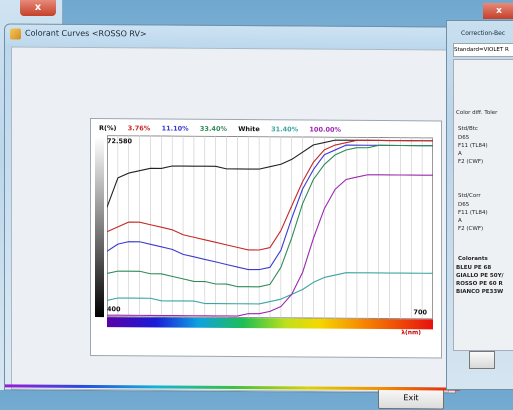 The width and height of the screenshot is (513, 410). Describe the element at coordinates (175, 128) in the screenshot. I see `legend-item: 11.10%` at that location.